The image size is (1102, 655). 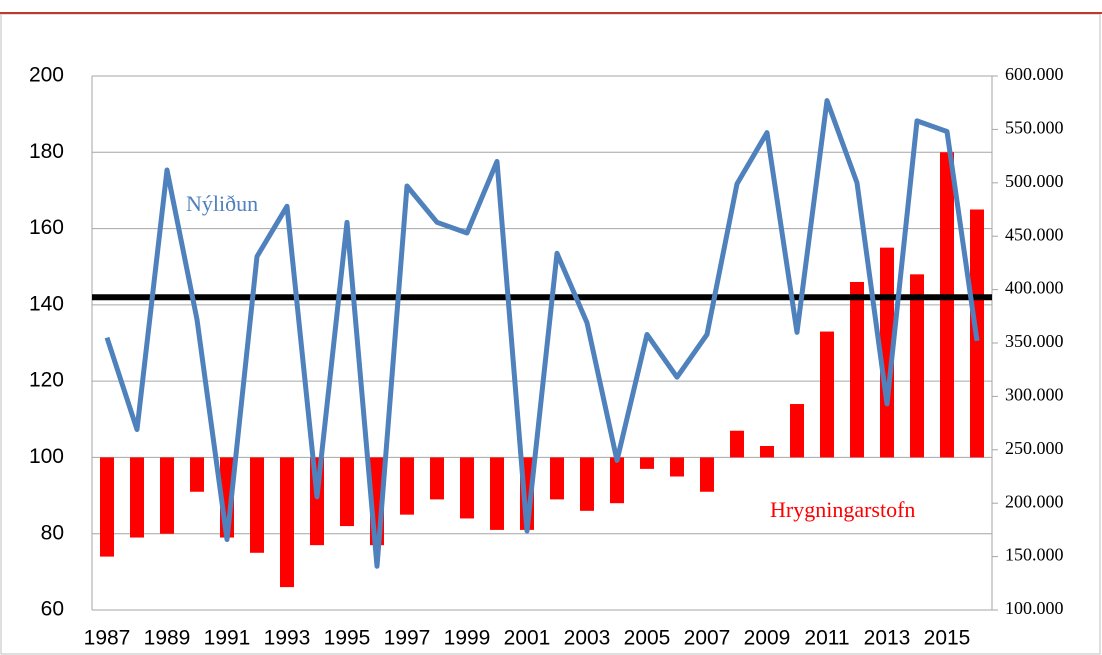 What do you see at coordinates (52, 609) in the screenshot?
I see `y-tick-label: 60` at bounding box center [52, 609].